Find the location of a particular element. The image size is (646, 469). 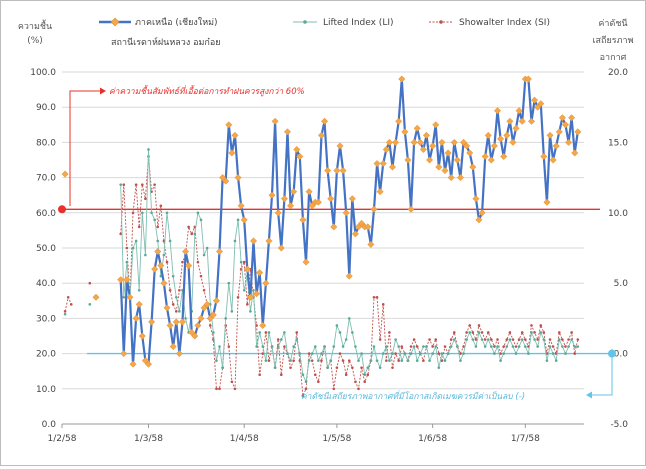

legend-label-si: Showalter Index (SI) is located at coordinates (504, 23).